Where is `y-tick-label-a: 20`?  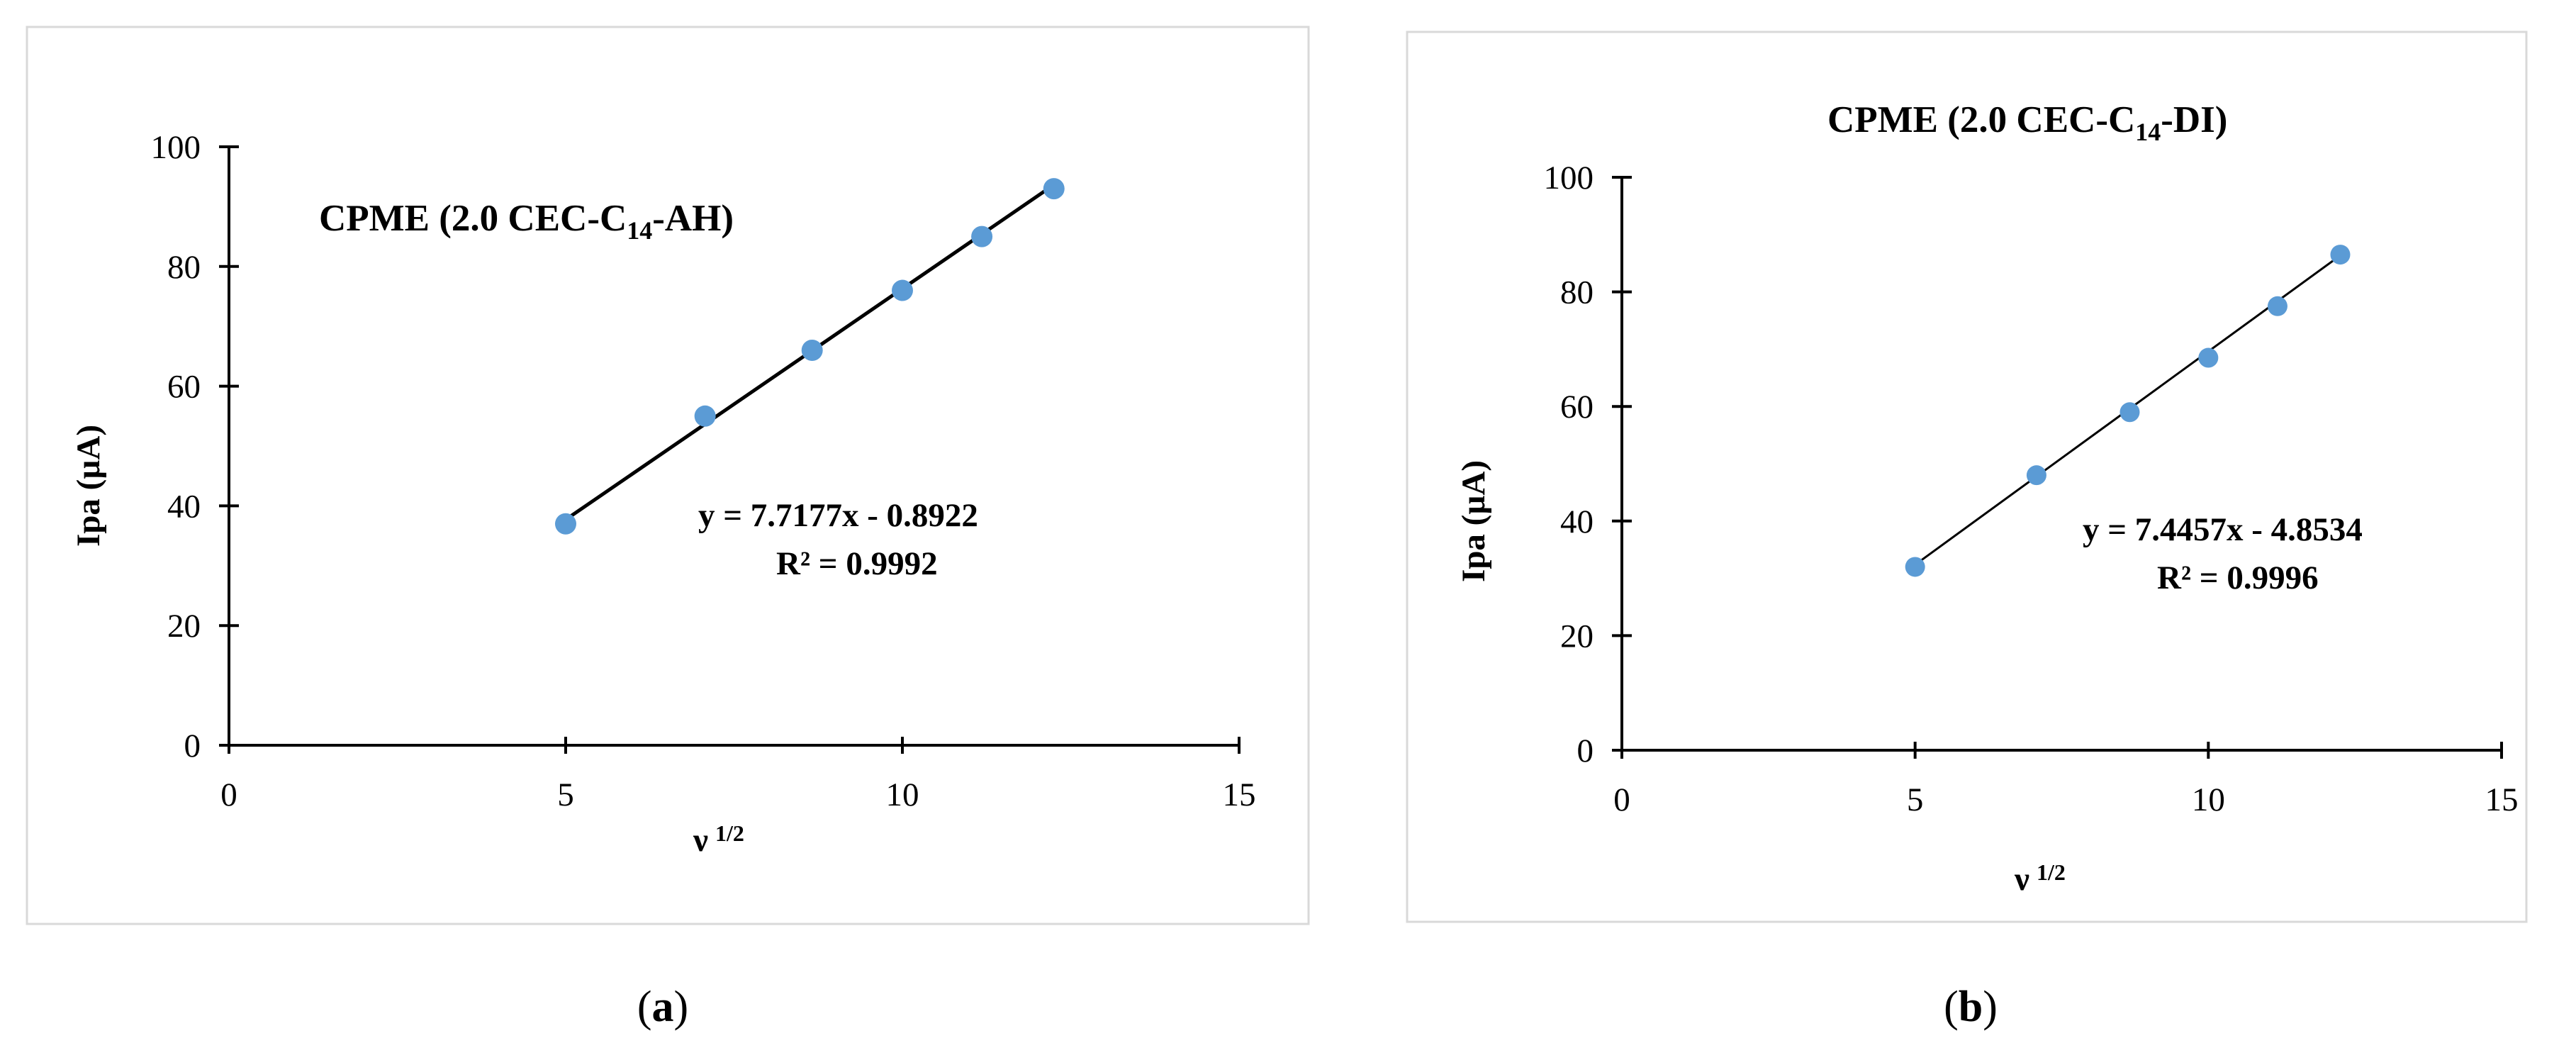
y-tick-label-a: 20 is located at coordinates (184, 627).